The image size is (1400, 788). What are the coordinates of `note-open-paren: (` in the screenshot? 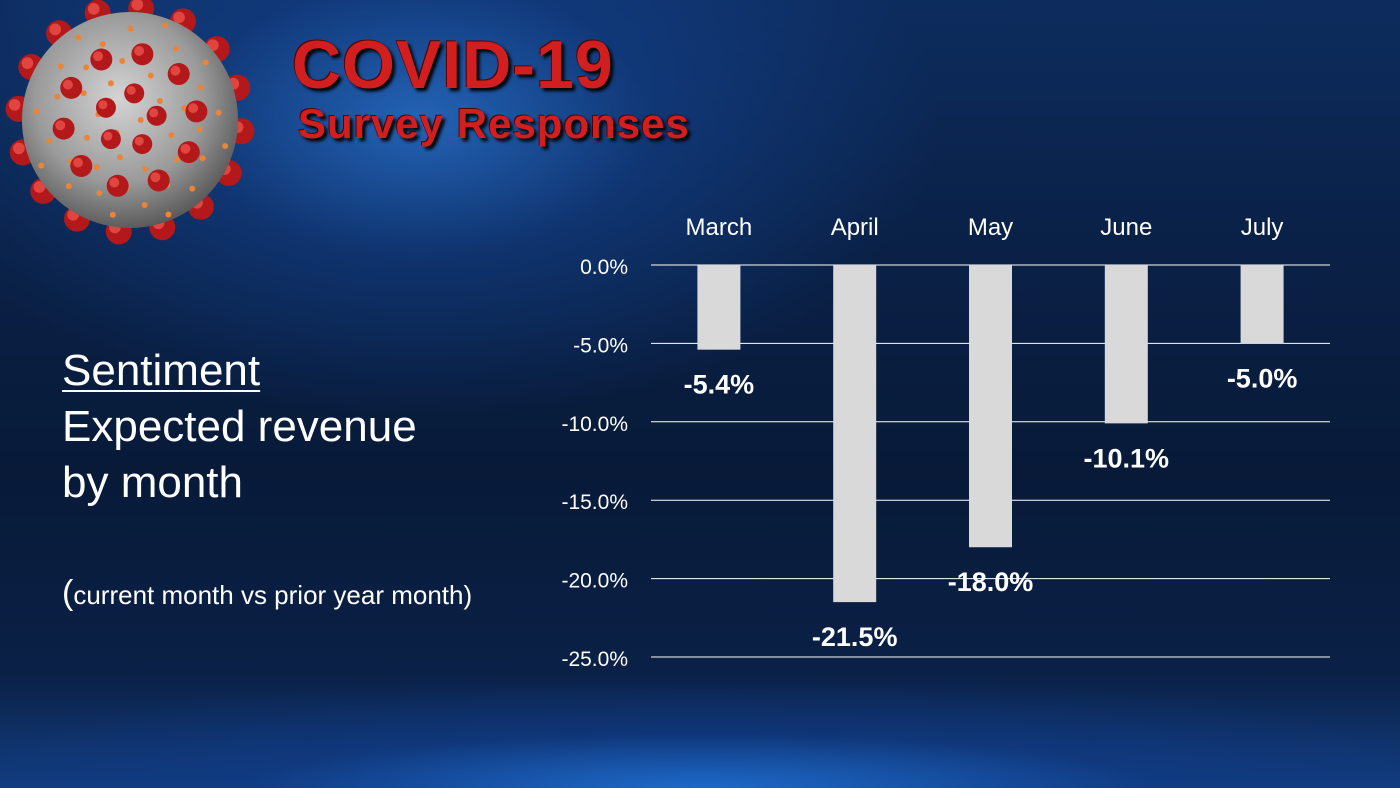 It's located at (68, 593).